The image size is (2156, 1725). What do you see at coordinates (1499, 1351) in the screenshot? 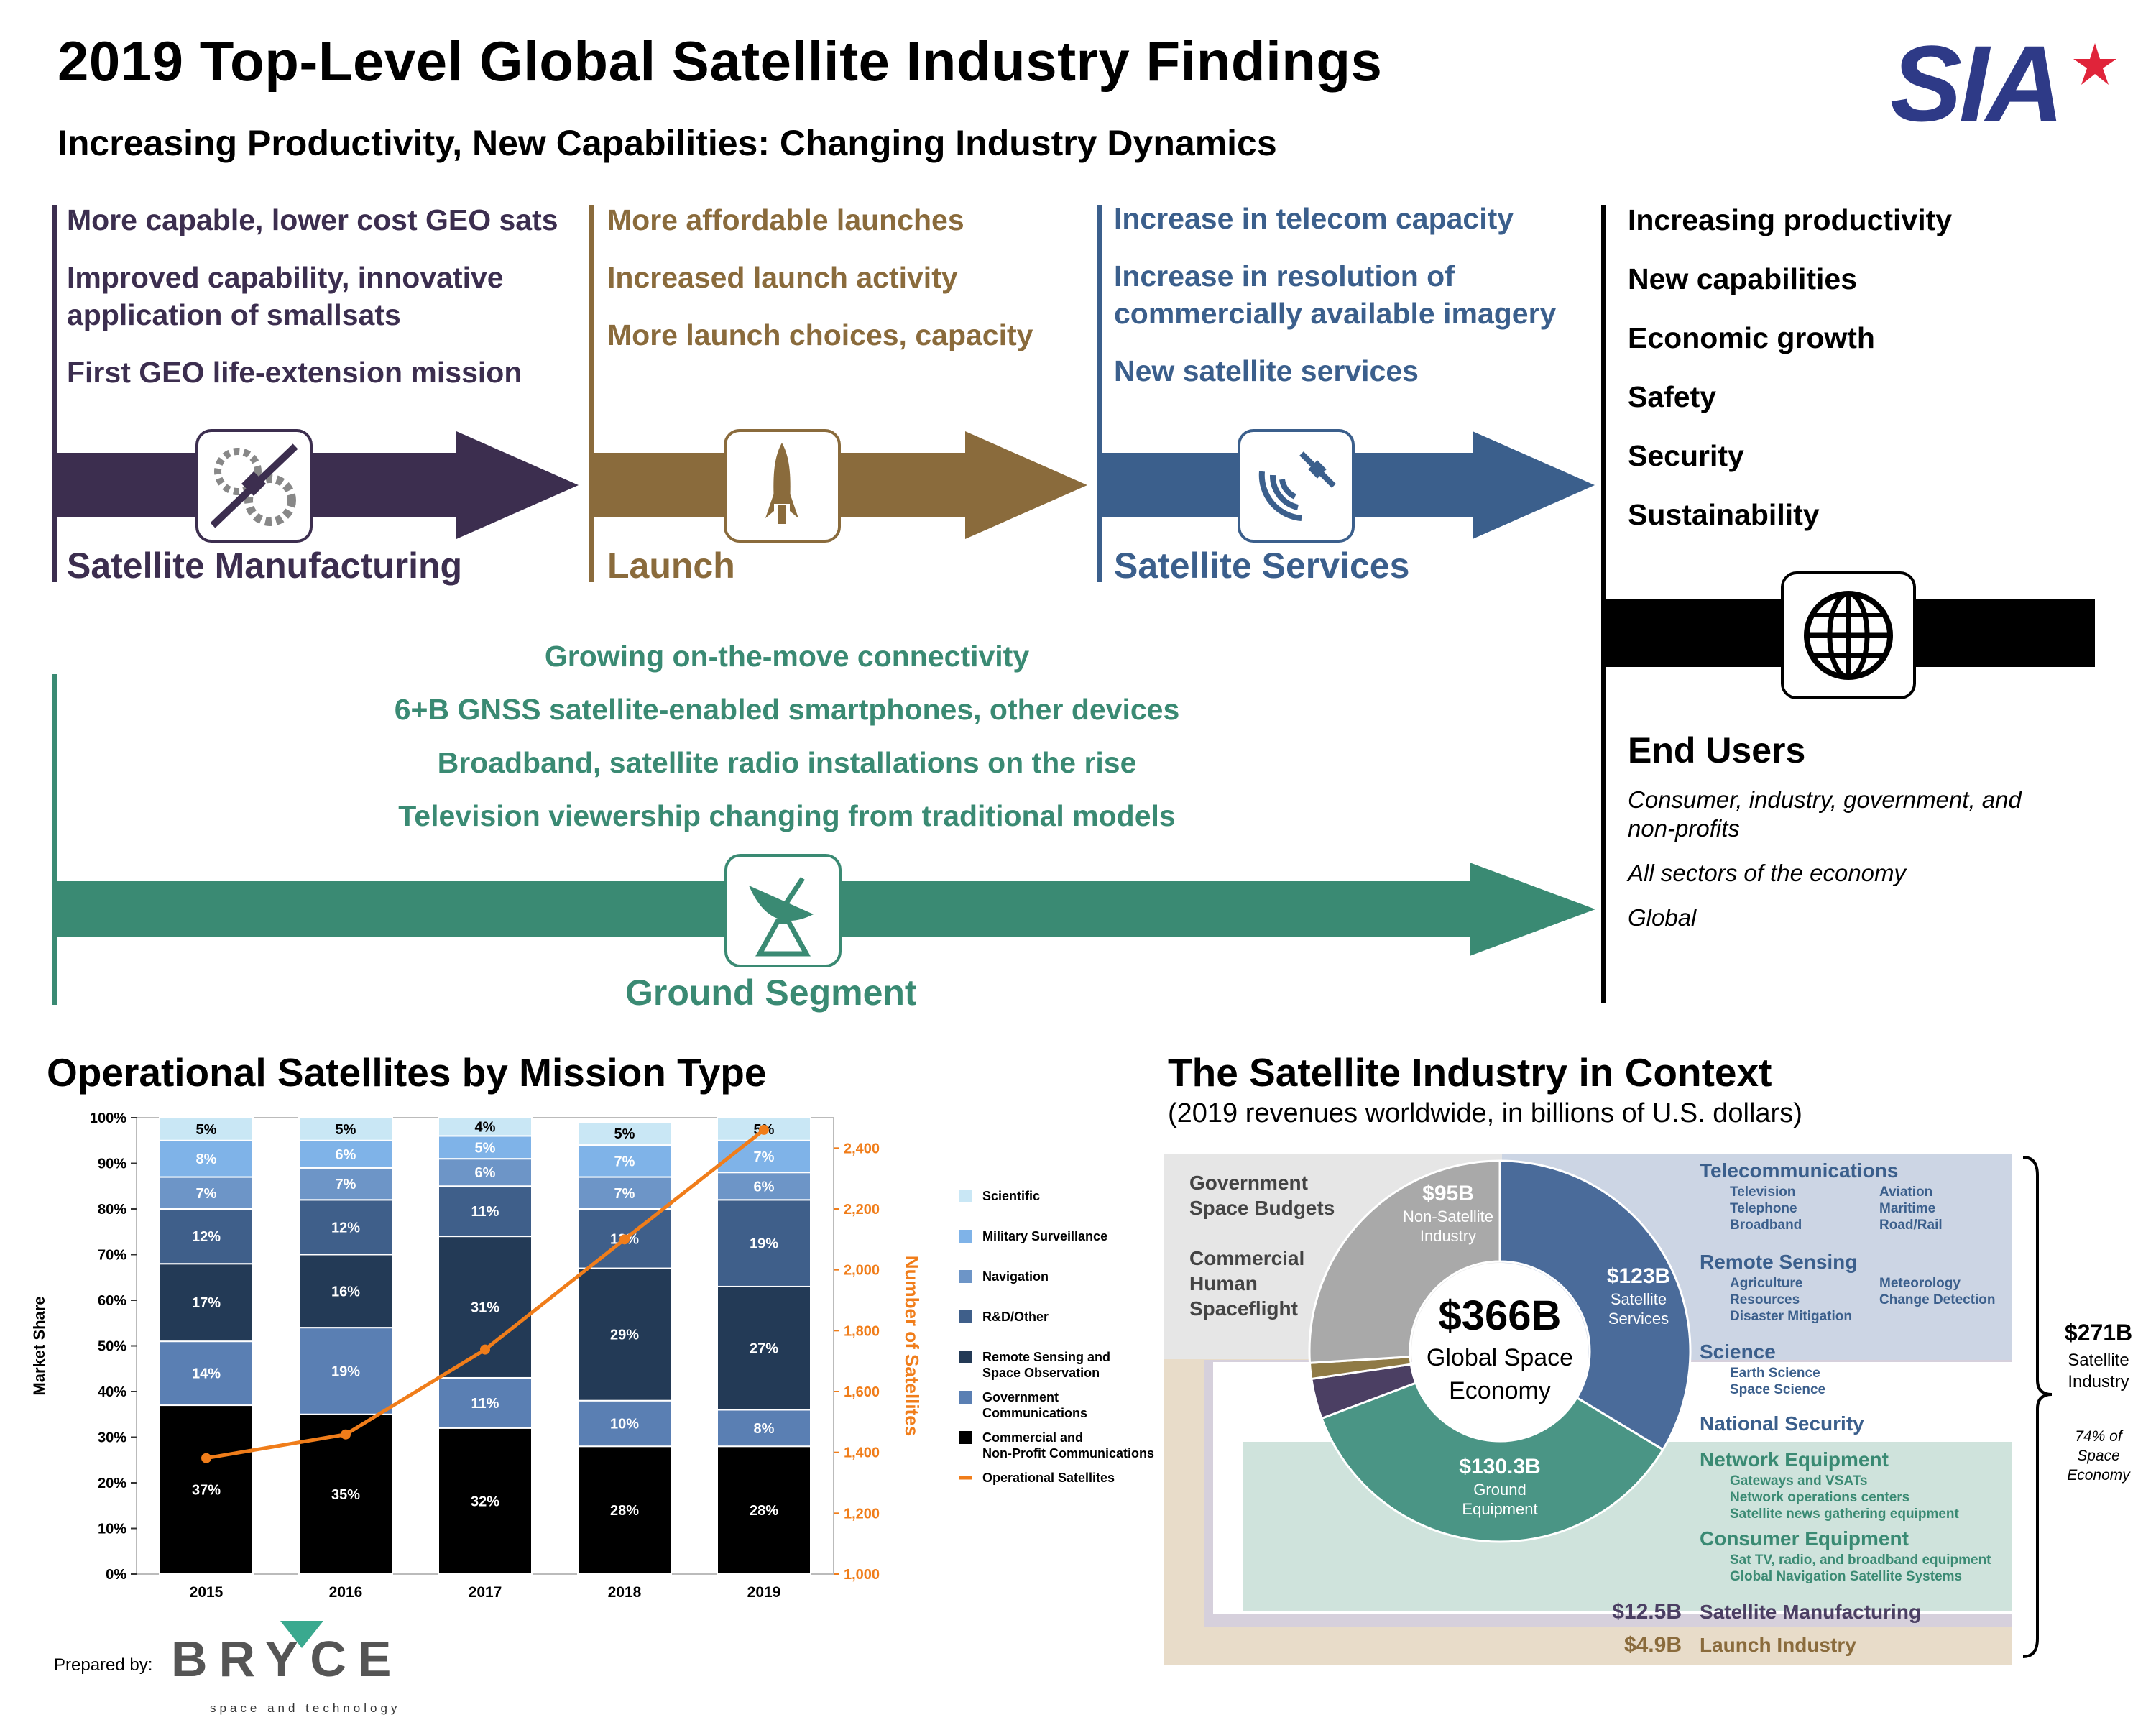
I see `donut-hole` at bounding box center [1499, 1351].